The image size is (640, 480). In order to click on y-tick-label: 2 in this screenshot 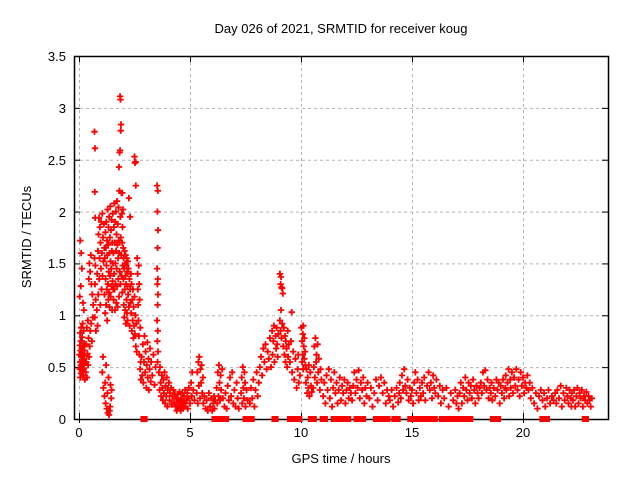, I will do `click(62, 212)`.